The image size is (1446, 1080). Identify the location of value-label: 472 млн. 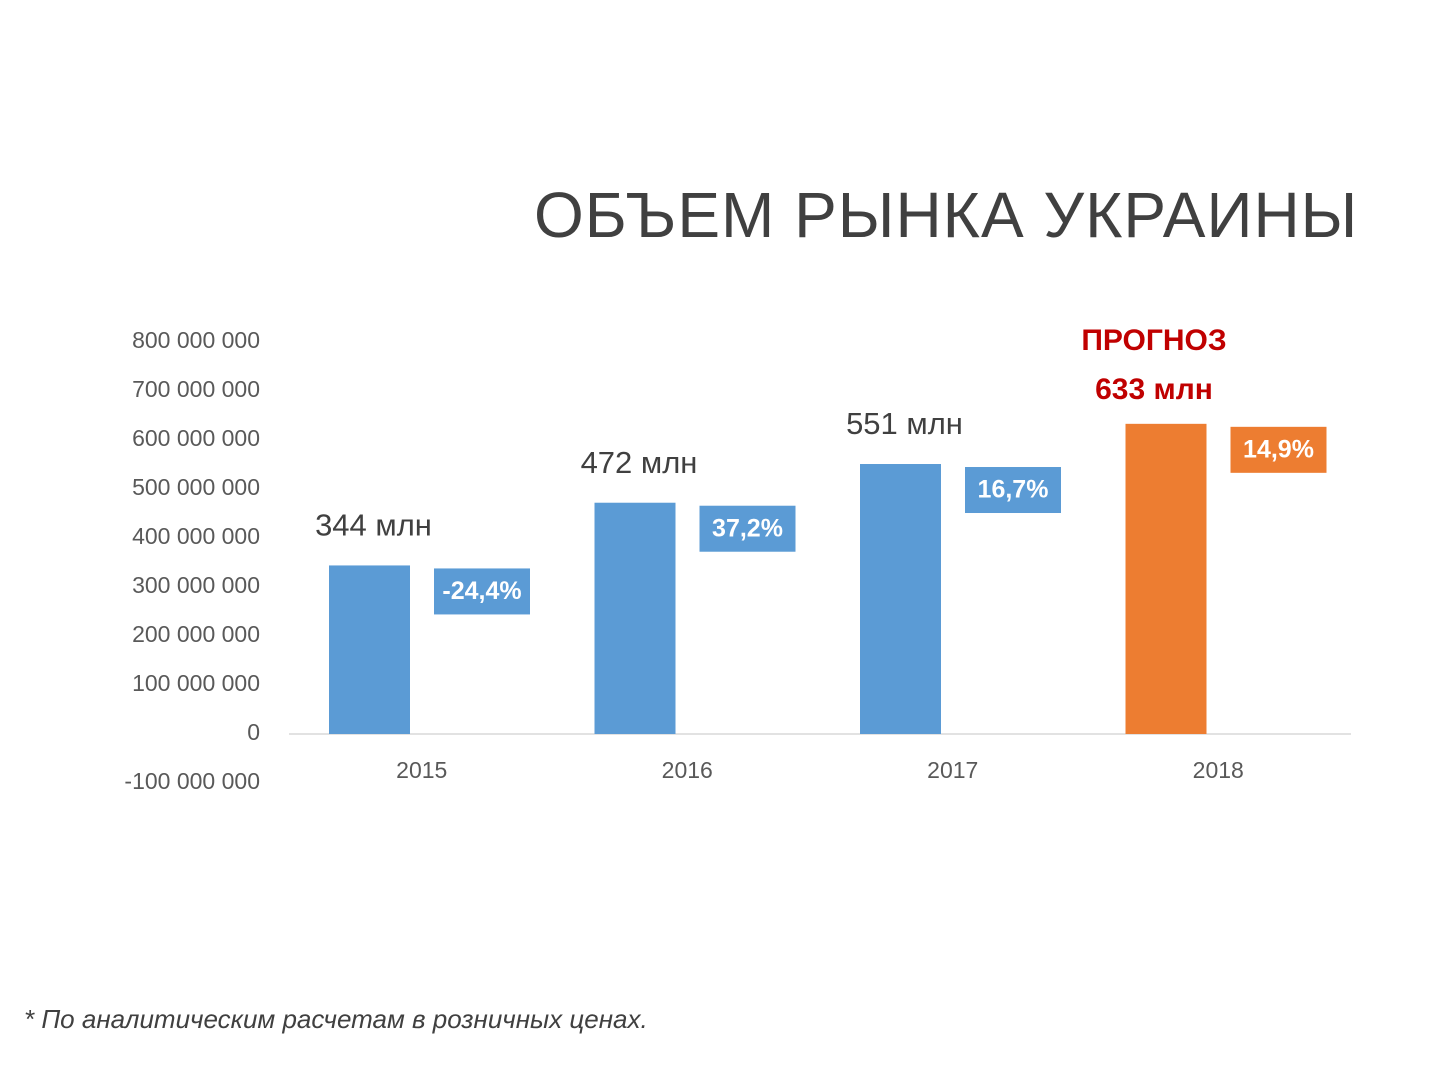
(639, 462).